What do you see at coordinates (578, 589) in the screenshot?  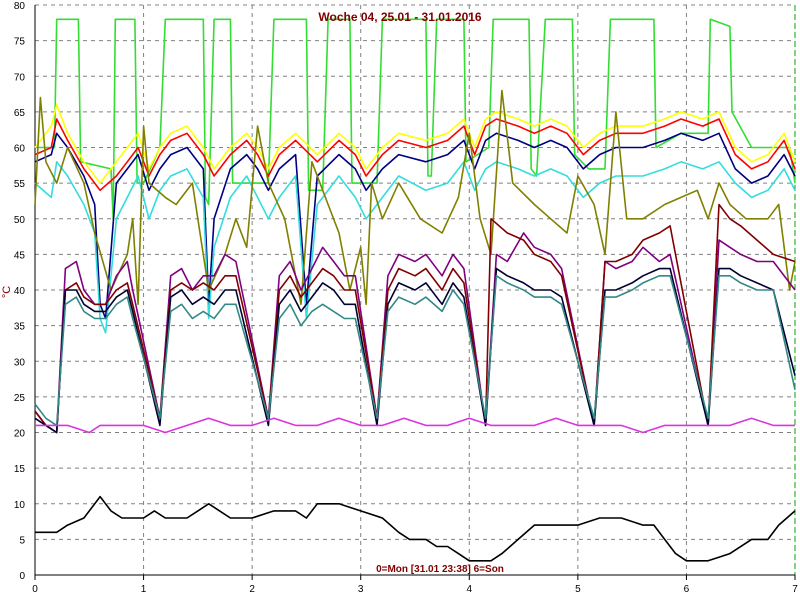 I see `x-tick-label: 5` at bounding box center [578, 589].